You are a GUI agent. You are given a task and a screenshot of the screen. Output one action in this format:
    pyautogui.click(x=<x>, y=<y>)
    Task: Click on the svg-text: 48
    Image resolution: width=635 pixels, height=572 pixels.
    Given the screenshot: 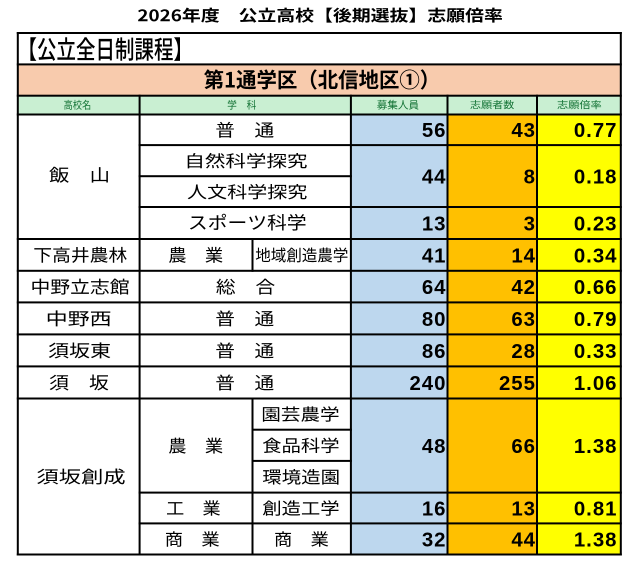 What is the action you would take?
    pyautogui.click(x=434, y=447)
    